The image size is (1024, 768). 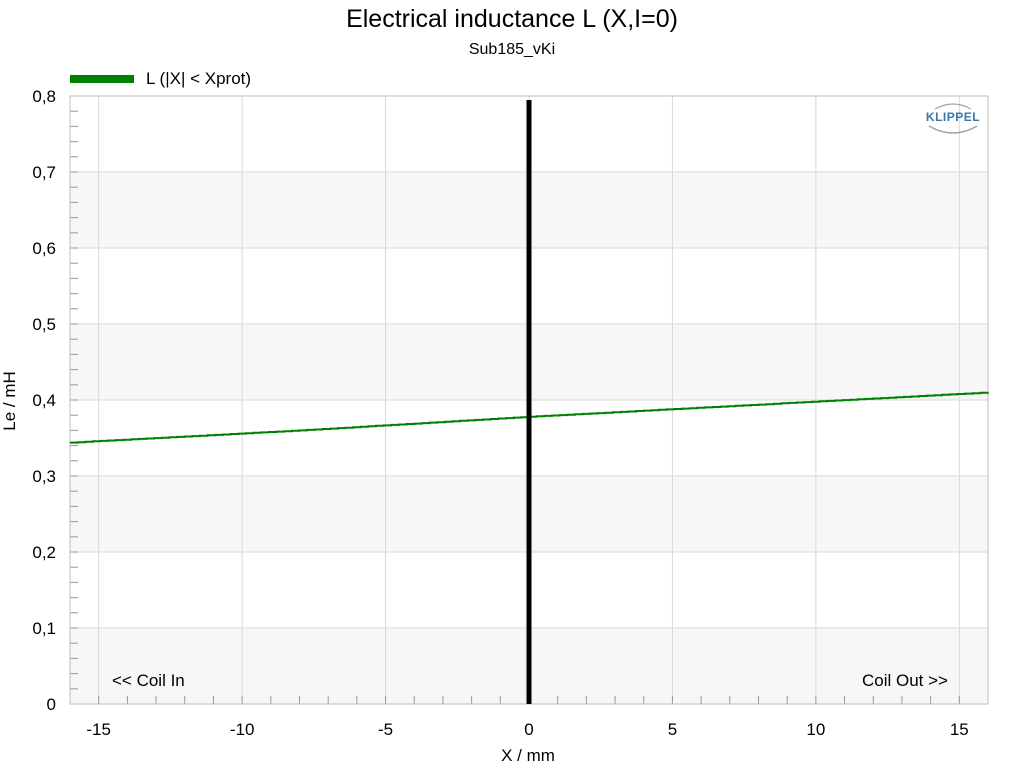 I want to click on x-axis-label: X / mm, so click(x=528, y=755).